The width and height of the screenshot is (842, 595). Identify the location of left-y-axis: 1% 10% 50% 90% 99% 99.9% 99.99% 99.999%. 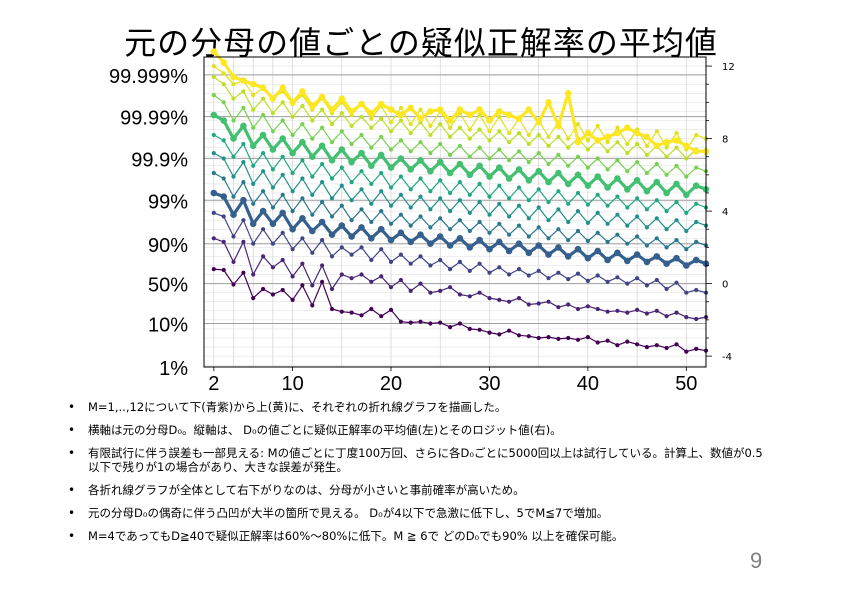
(148, 223).